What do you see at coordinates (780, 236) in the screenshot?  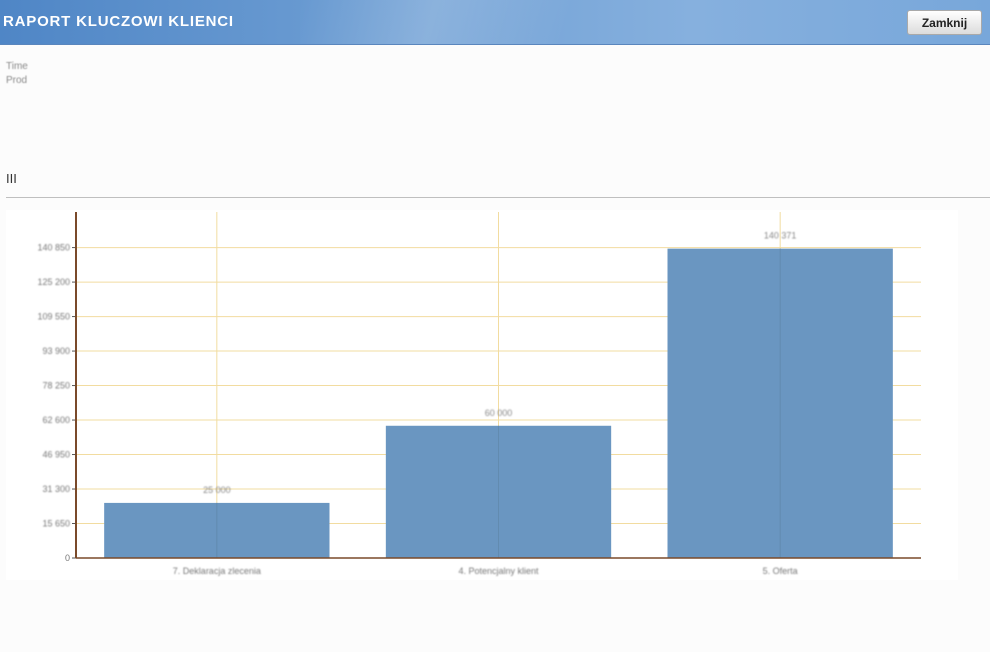 I see `bar-value-label: 140 371` at bounding box center [780, 236].